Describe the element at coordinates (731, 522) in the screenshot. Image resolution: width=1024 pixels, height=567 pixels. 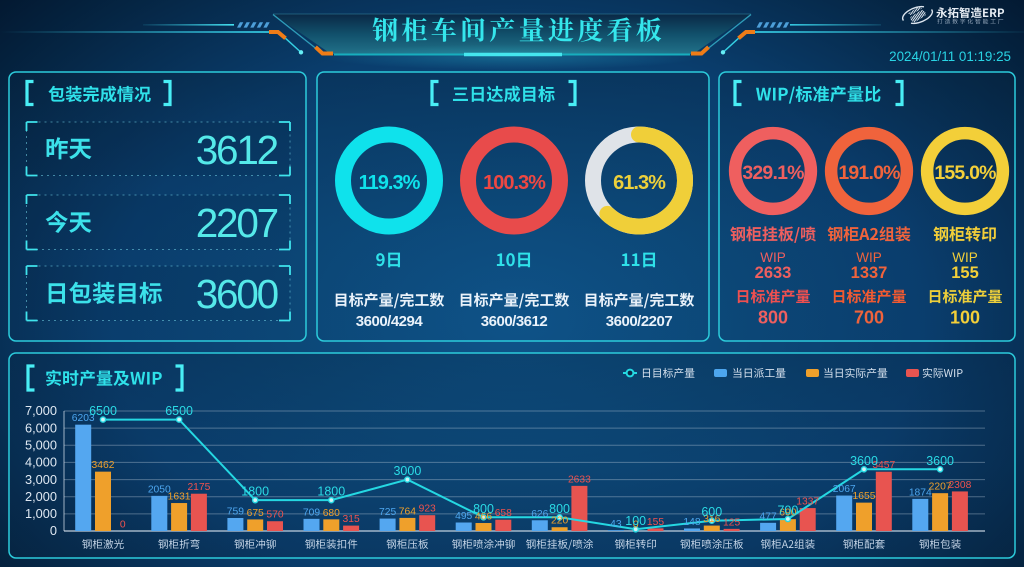
I see `svg-text: 125` at that location.